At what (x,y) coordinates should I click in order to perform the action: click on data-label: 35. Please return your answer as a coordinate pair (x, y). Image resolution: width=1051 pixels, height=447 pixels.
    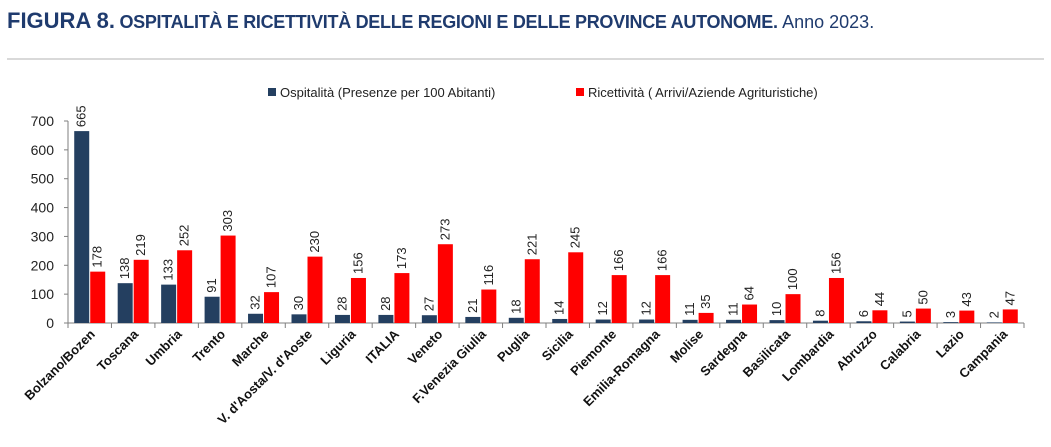
    Looking at the image, I should click on (705, 301).